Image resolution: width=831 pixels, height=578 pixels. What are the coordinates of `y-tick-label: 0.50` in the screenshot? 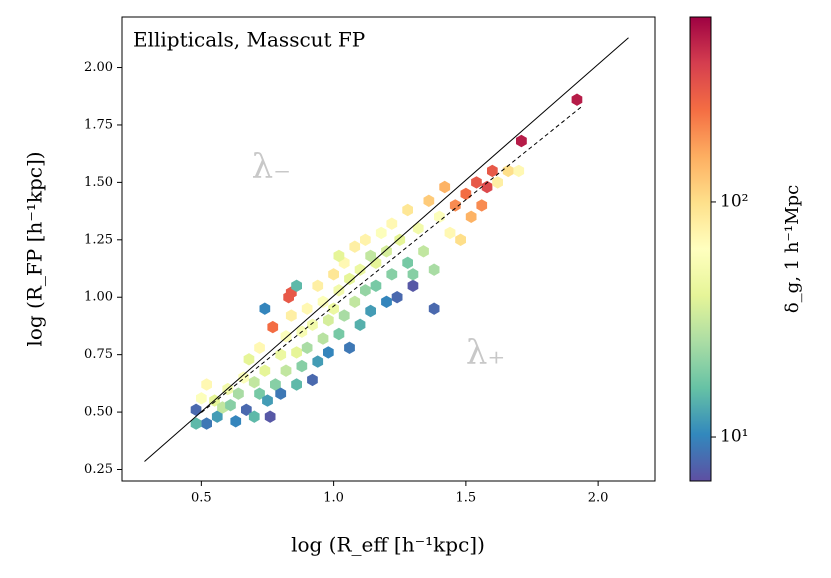 It's located at (98, 412).